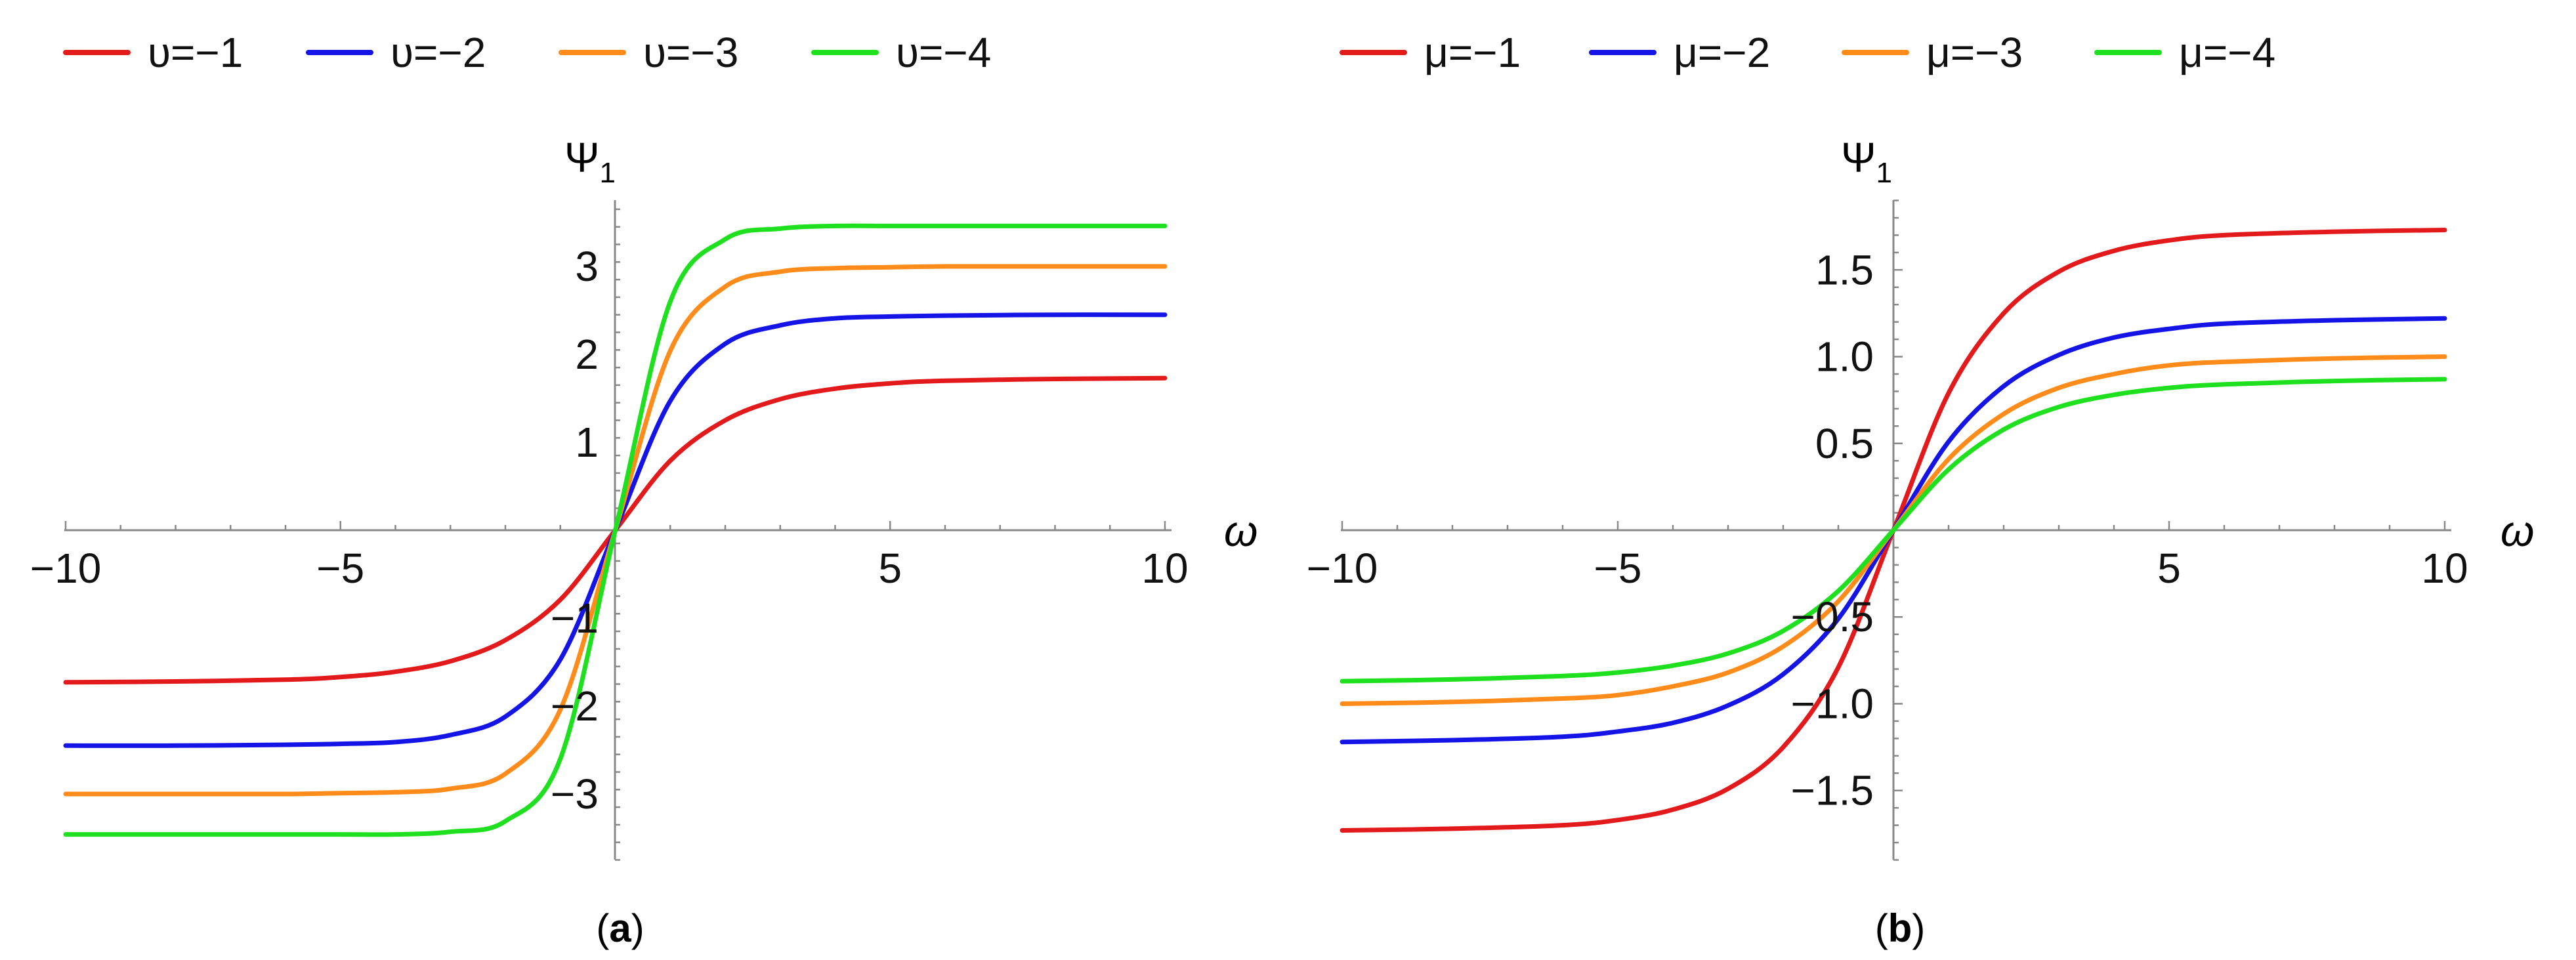 This screenshot has width=2576, height=960. Describe the element at coordinates (587, 442) in the screenshot. I see `y-tick-label: 1` at that location.